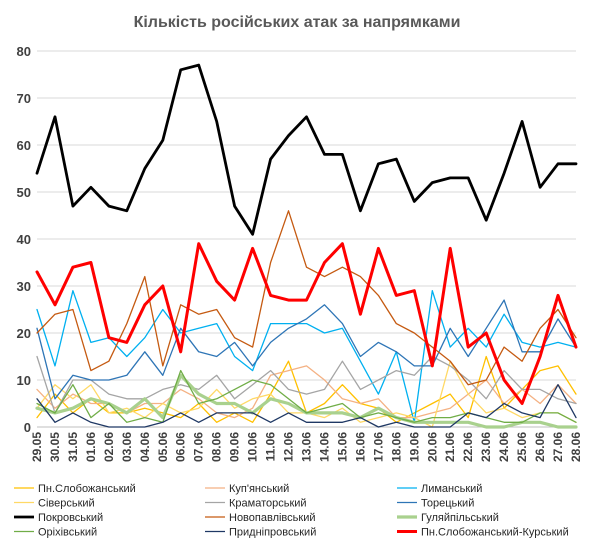 The image size is (590, 540). I want to click on x-tick-label: 11.06, so click(271, 447).